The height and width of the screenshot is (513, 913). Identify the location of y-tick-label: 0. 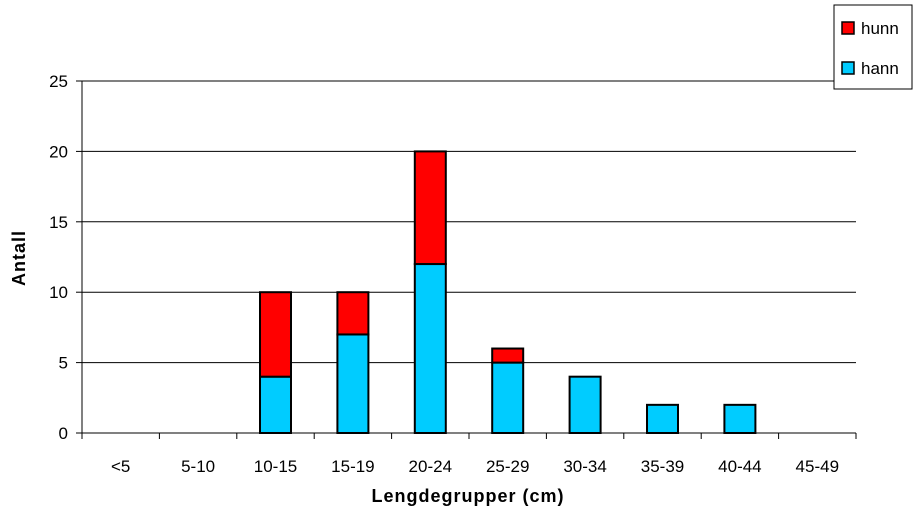
(63, 433).